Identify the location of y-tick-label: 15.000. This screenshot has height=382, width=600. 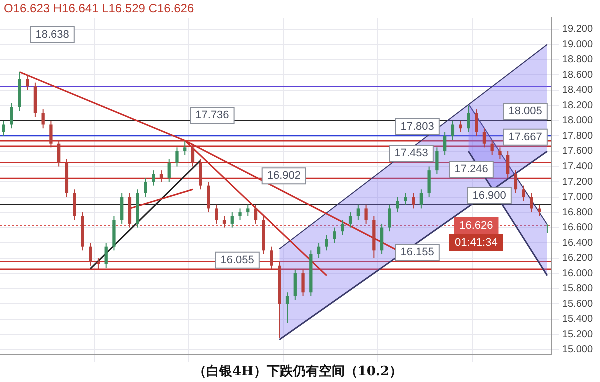
(578, 350).